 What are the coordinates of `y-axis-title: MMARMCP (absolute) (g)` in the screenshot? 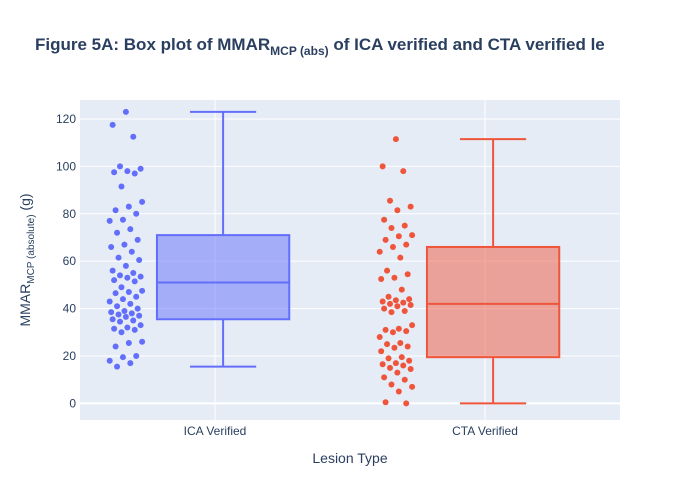 It's located at (27, 259).